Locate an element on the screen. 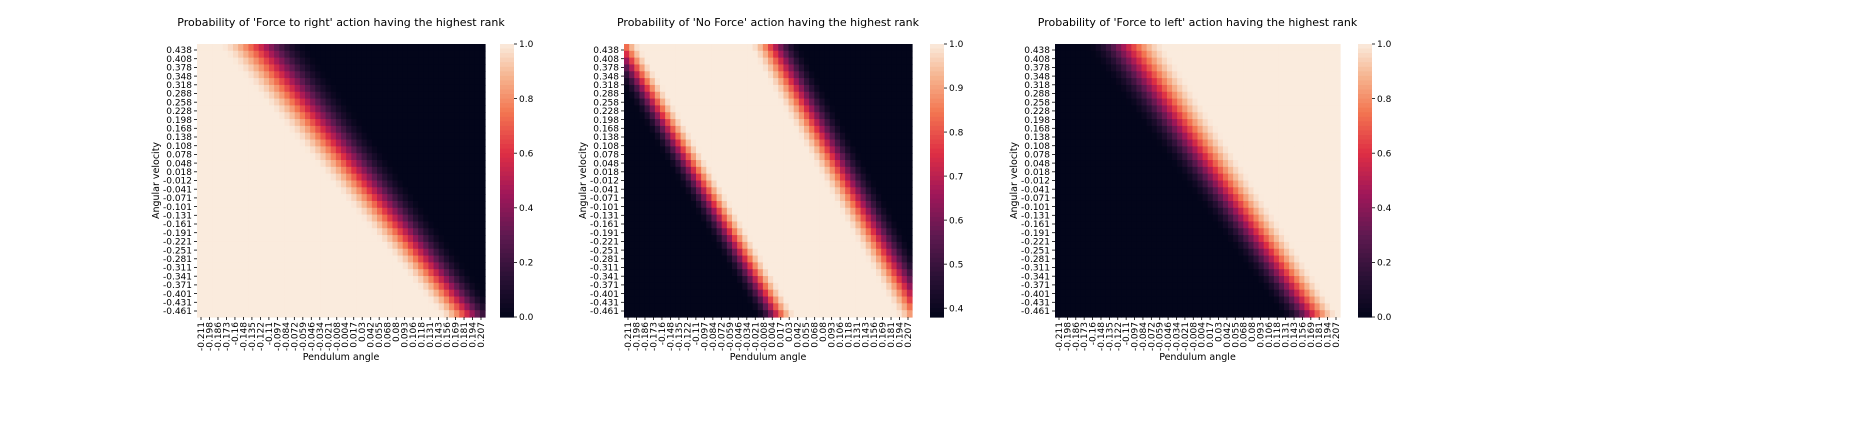 Image resolution: width=1872 pixels, height=432 pixels. colorbar: 0.00.20.40.60.81.0 is located at coordinates (517, 181).